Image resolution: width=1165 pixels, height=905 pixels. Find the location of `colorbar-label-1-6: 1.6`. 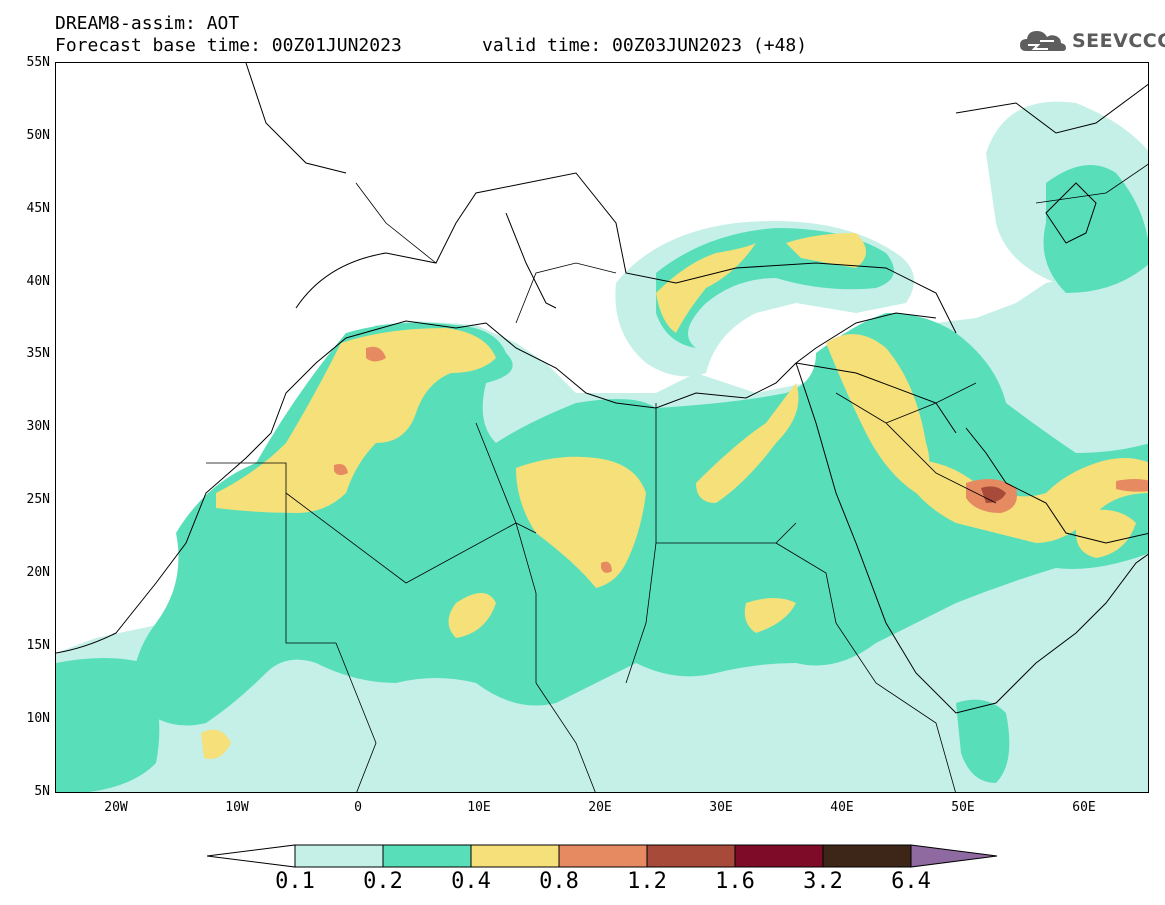

colorbar-label-1-6: 1.6 is located at coordinates (735, 881).